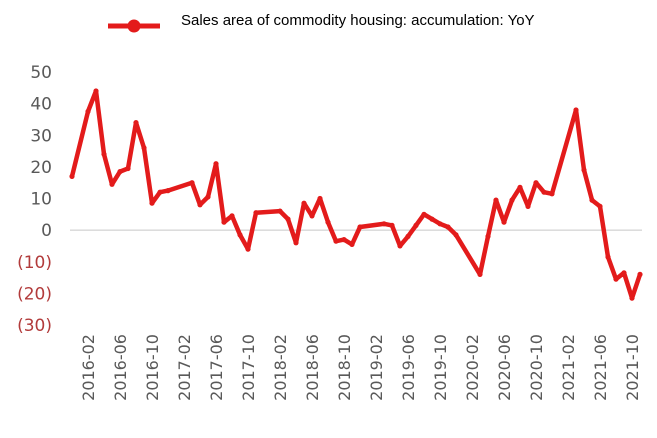 This screenshot has height=438, width=657. Describe the element at coordinates (41, 168) in the screenshot. I see `y-tick-label: 20` at that location.